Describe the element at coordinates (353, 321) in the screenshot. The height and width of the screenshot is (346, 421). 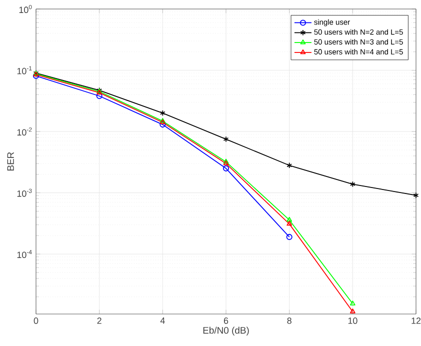
I see `x-tick-label: 10` at that location.